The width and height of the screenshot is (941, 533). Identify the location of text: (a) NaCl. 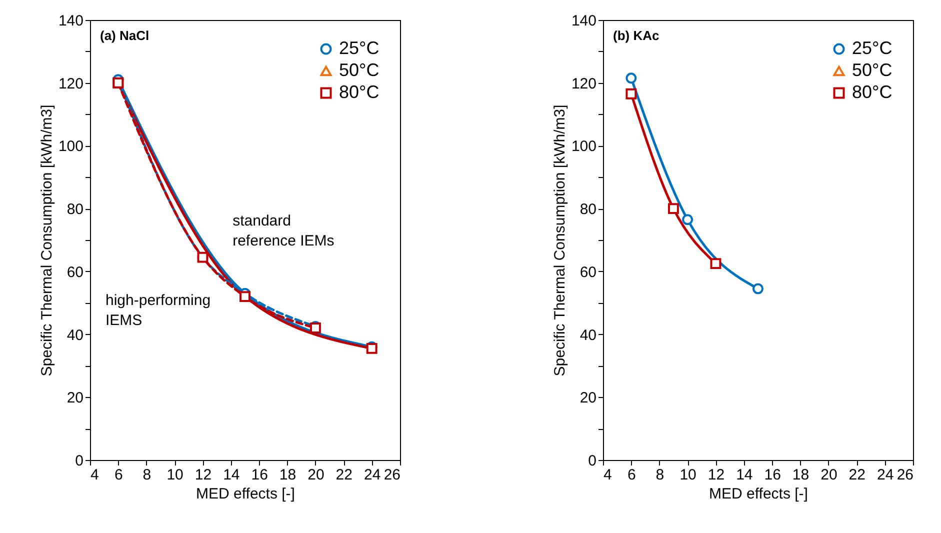
(125, 35).